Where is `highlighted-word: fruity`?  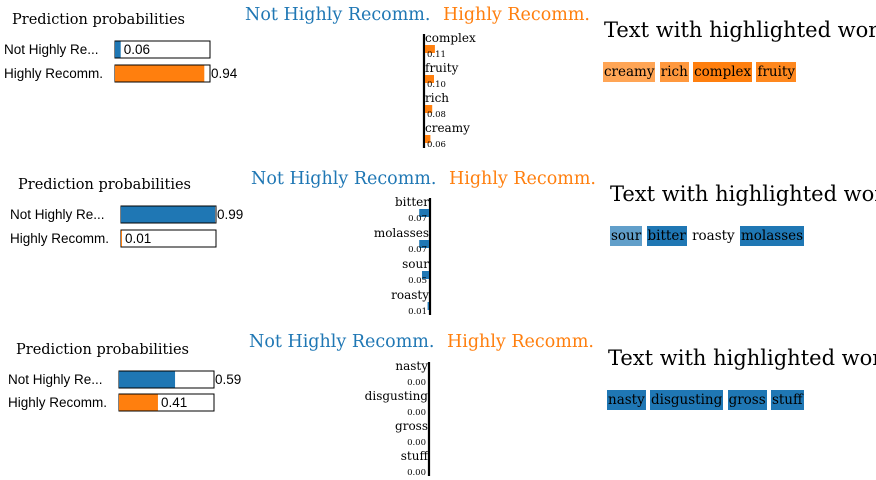 highlighted-word: fruity is located at coordinates (776, 72).